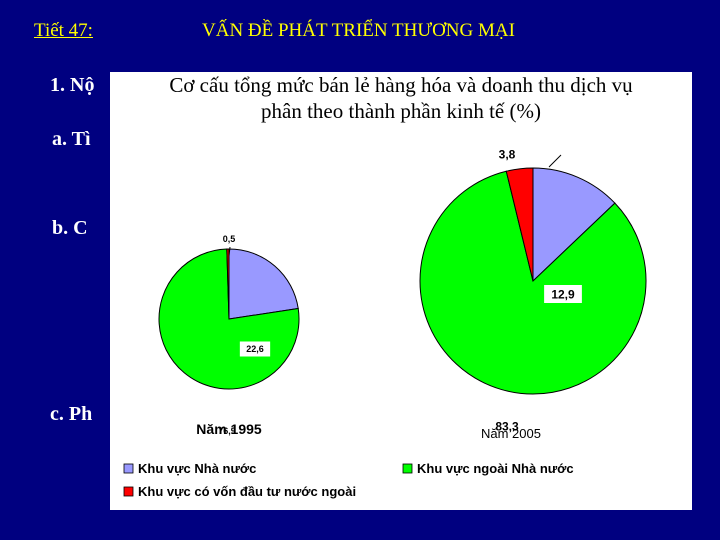 This screenshot has height=540, width=720. Describe the element at coordinates (197, 468) in the screenshot. I see `legend-label: Khu vực Nhà nước` at that location.